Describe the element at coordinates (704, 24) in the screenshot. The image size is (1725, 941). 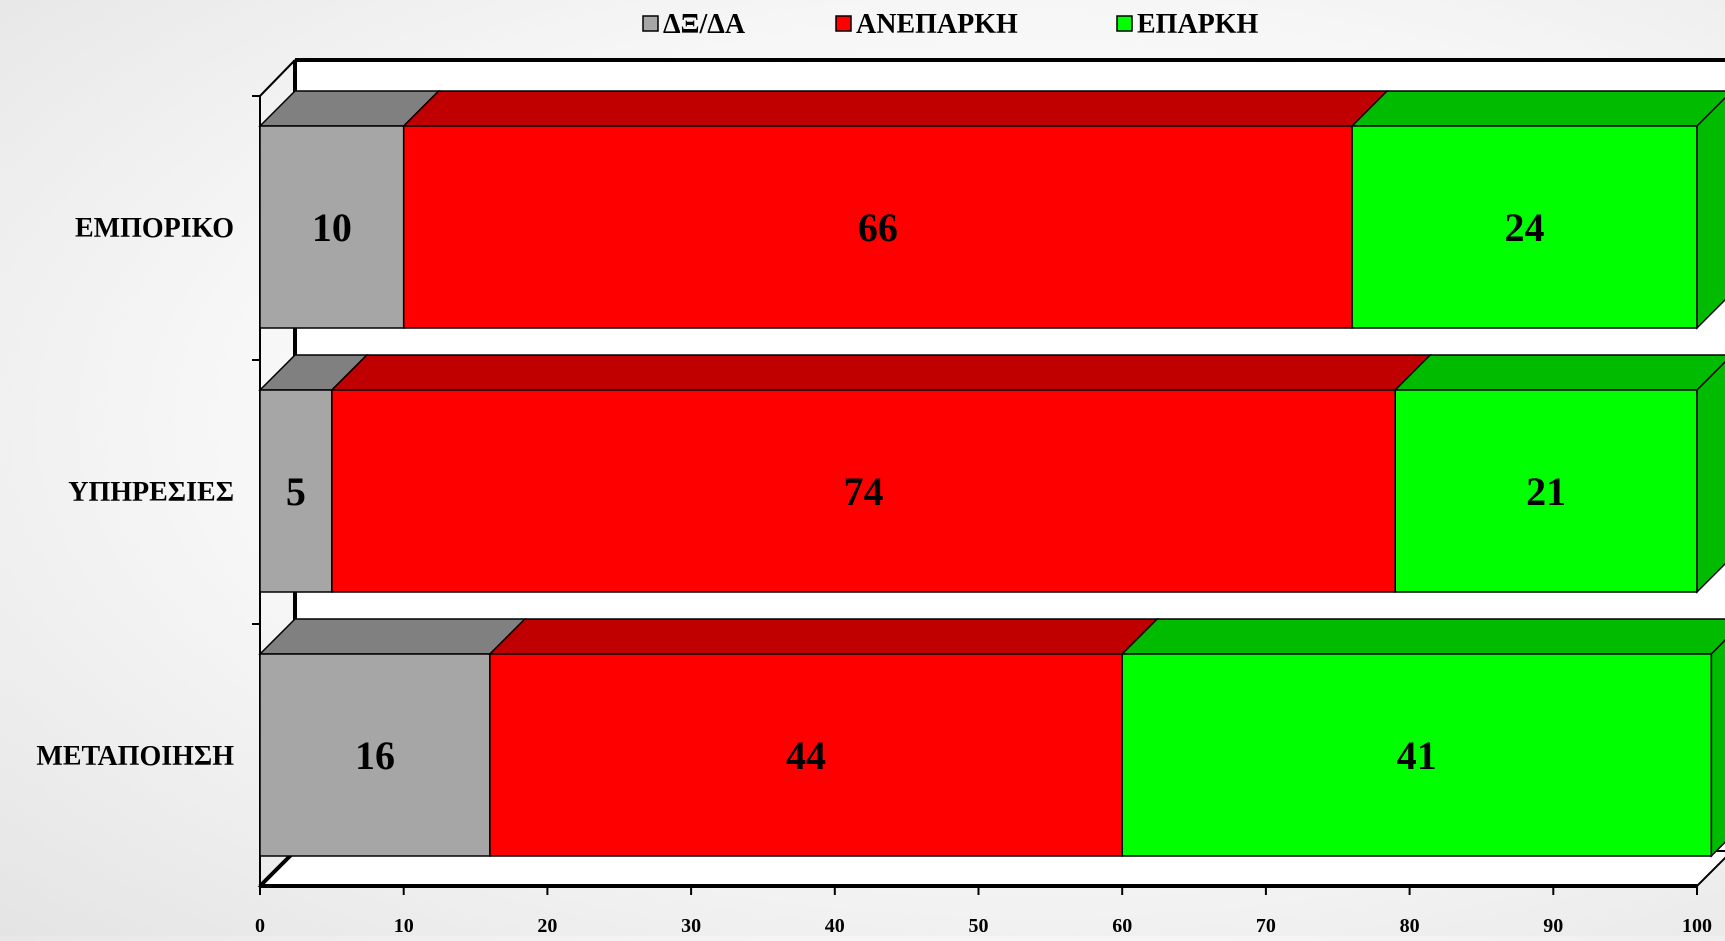
I see `legend-label: ΔΞ/ΔΑ` at that location.